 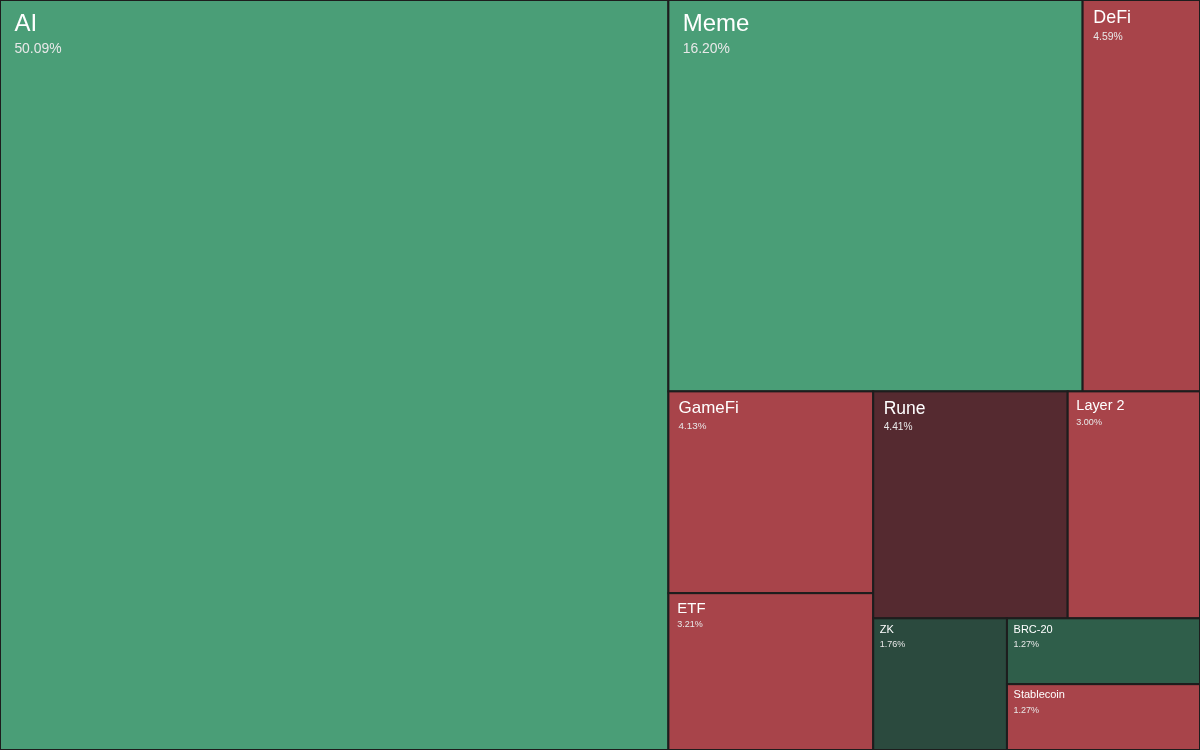 I want to click on data-label: 4.13%, so click(x=692, y=426).